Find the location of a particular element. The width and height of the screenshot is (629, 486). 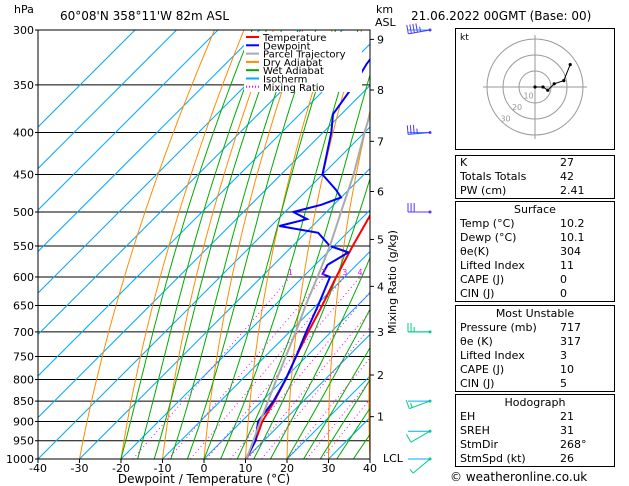

index-value: 0 is located at coordinates (563, 293).